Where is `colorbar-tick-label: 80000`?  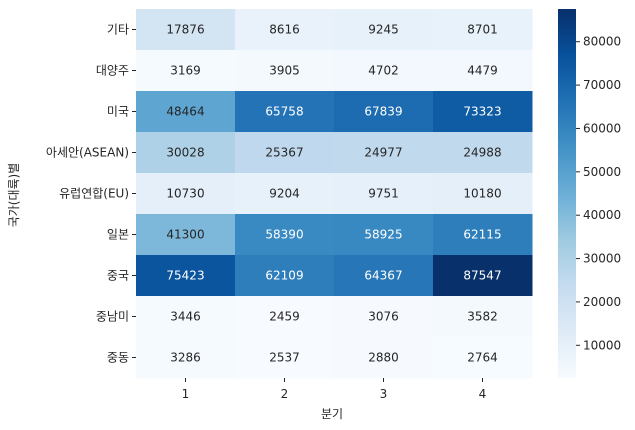
colorbar-tick-label: 80000 is located at coordinates (602, 42).